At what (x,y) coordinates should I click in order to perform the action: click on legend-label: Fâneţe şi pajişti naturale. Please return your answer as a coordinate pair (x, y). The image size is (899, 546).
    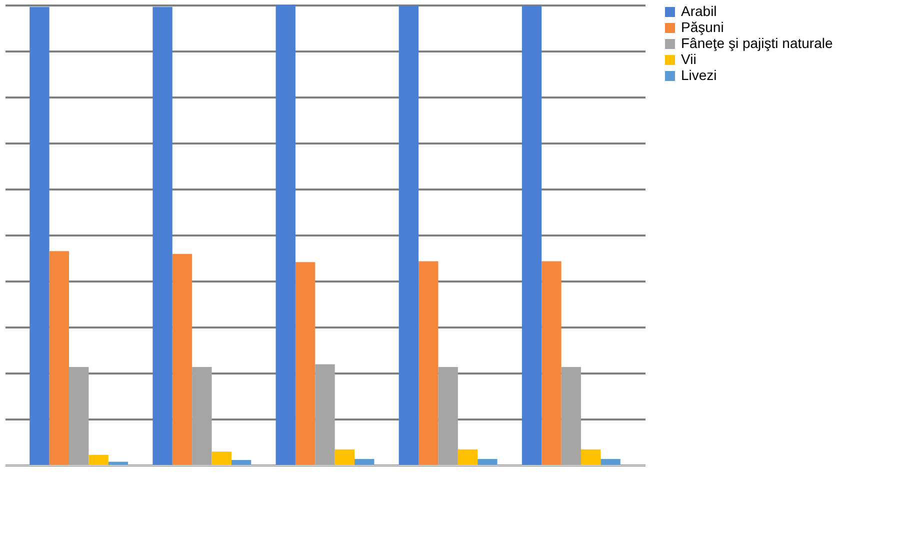
    Looking at the image, I should click on (757, 43).